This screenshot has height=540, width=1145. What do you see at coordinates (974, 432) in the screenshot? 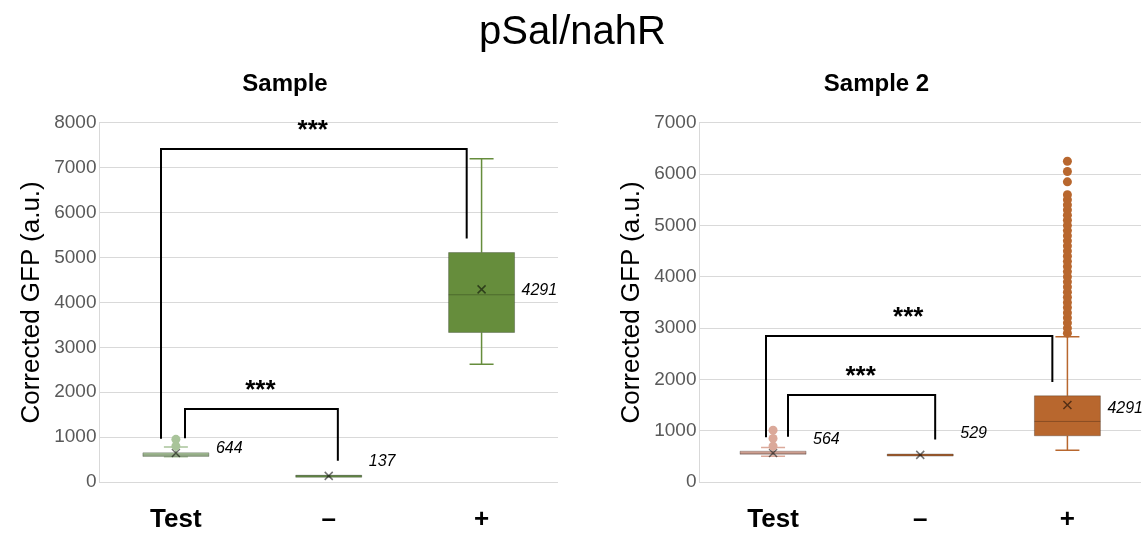
I see `annotation: 529` at bounding box center [974, 432].